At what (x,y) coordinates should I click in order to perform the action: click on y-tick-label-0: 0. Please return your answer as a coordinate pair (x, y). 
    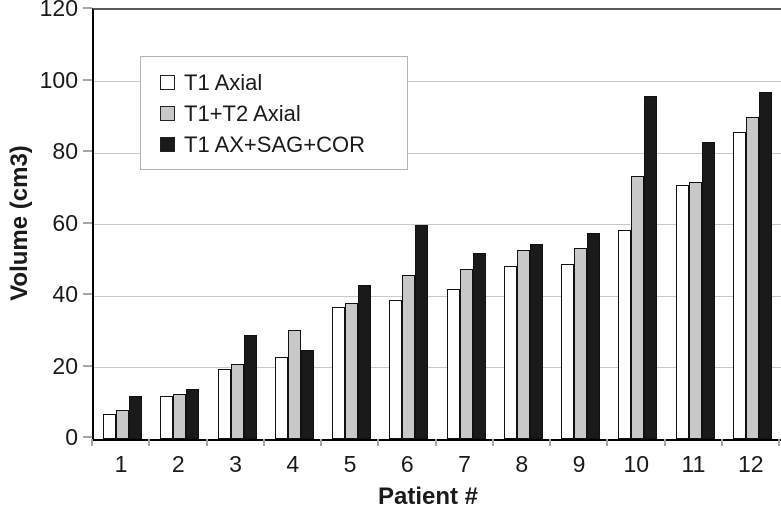
    Looking at the image, I should click on (71, 437).